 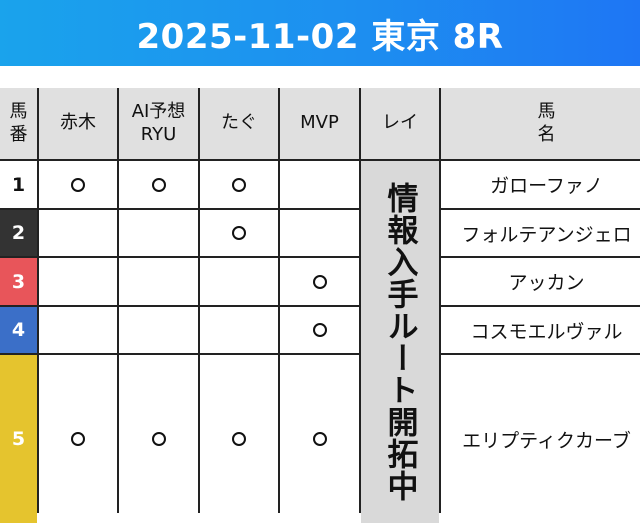 What do you see at coordinates (78, 123) in the screenshot?
I see `header-akagi: 赤木` at bounding box center [78, 123].